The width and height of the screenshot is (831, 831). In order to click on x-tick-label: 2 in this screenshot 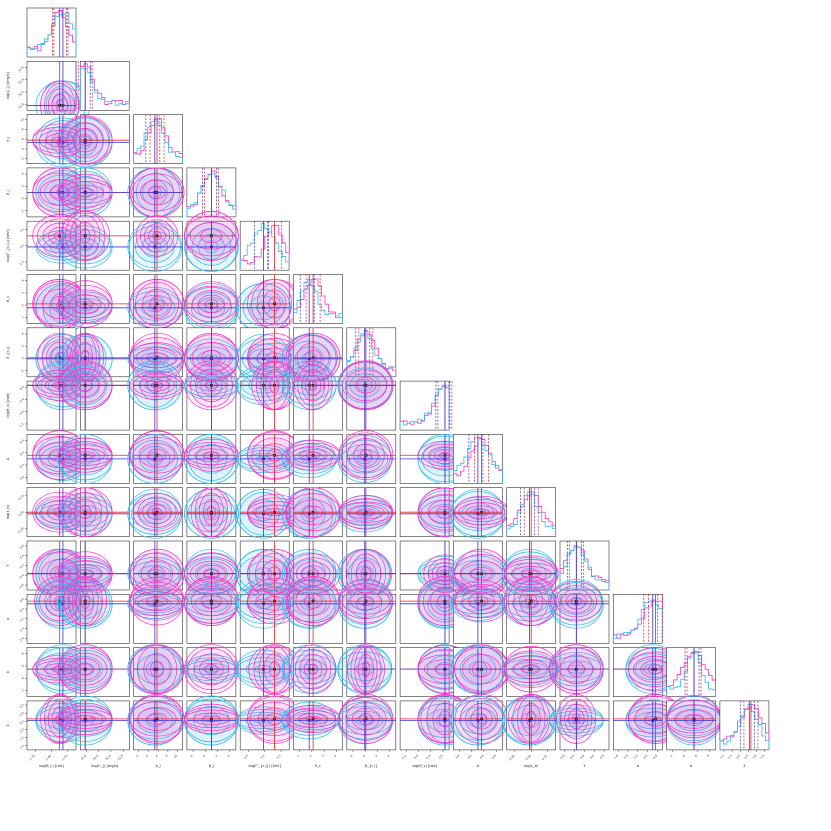, I will do `click(671, 756)`.